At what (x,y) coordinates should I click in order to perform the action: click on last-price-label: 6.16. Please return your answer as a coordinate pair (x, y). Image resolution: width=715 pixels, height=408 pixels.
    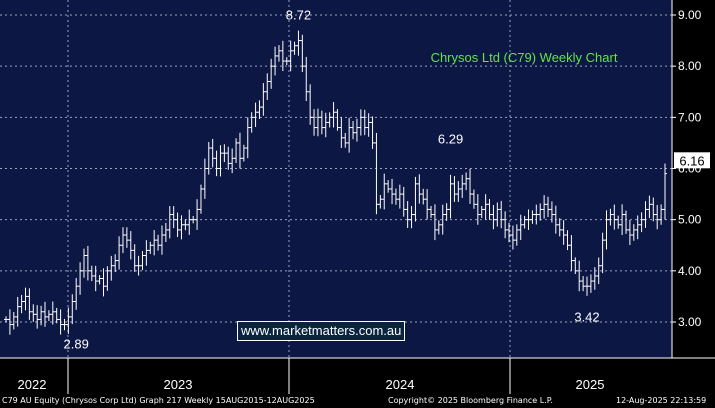
    Looking at the image, I should click on (691, 160).